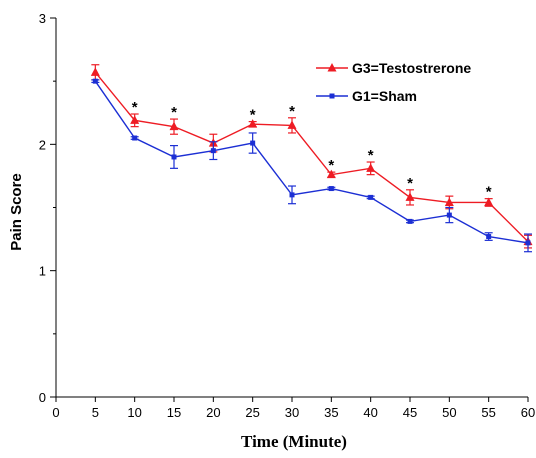  I want to click on x-tick-label: 35, so click(331, 412).